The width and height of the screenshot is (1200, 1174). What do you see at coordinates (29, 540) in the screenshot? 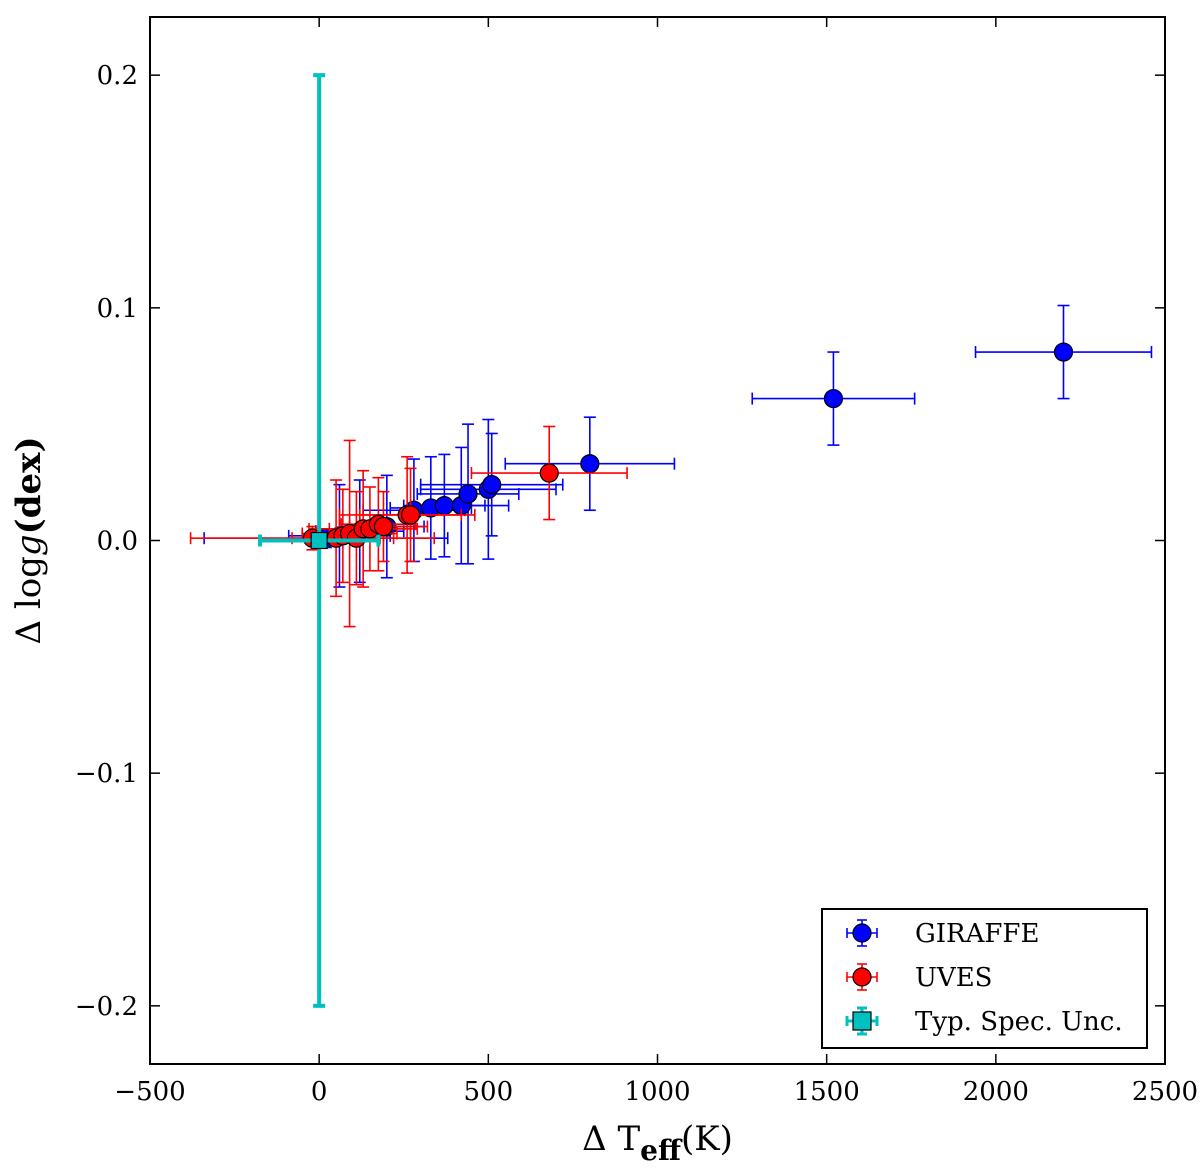
I see `y-axis-title: Δ logg(dex)` at bounding box center [29, 540].